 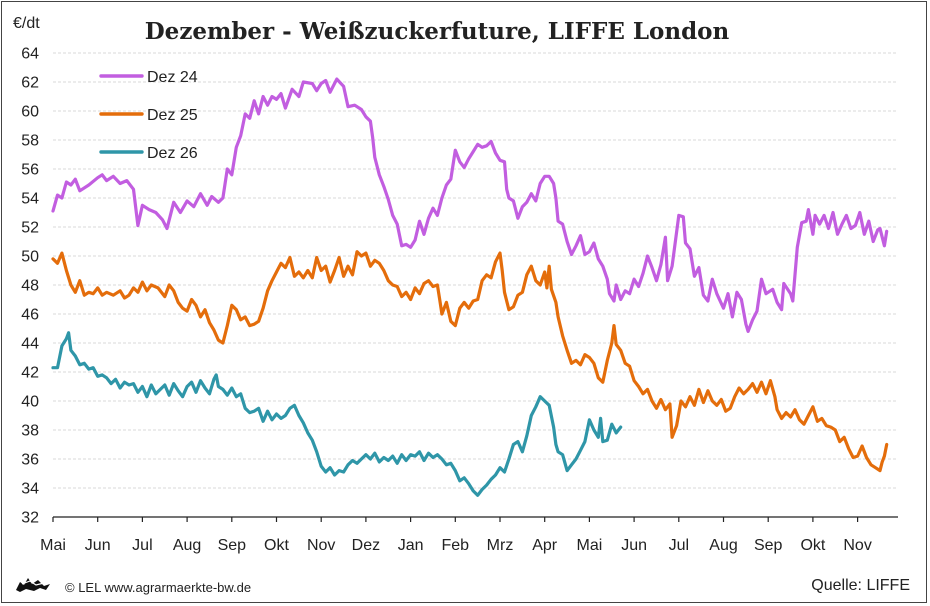 I want to click on legend: Dez 24 Dez 25 Dez 26, so click(x=148, y=115).